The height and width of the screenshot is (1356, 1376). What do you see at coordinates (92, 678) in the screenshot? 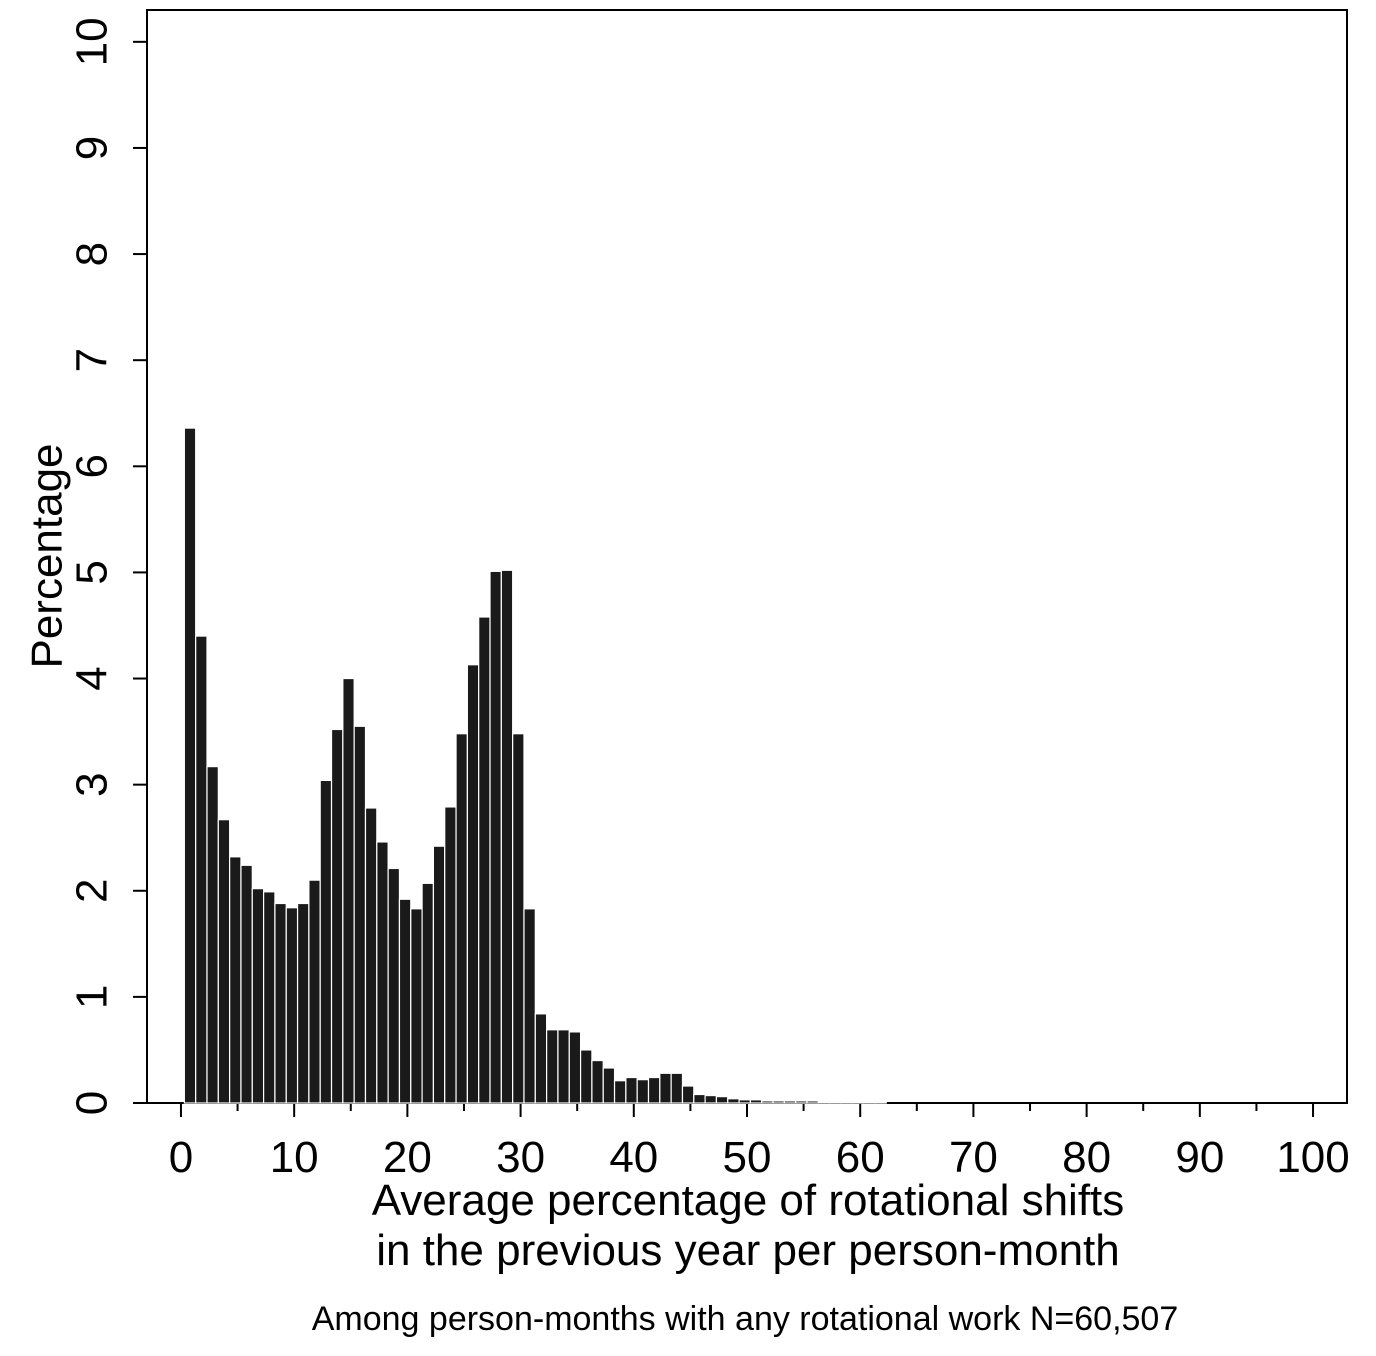
I see `y-tick-label: 4` at bounding box center [92, 678].